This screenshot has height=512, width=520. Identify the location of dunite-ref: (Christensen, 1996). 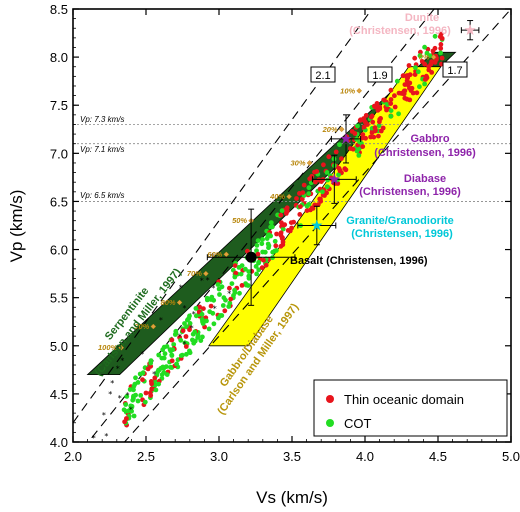
(400, 31).